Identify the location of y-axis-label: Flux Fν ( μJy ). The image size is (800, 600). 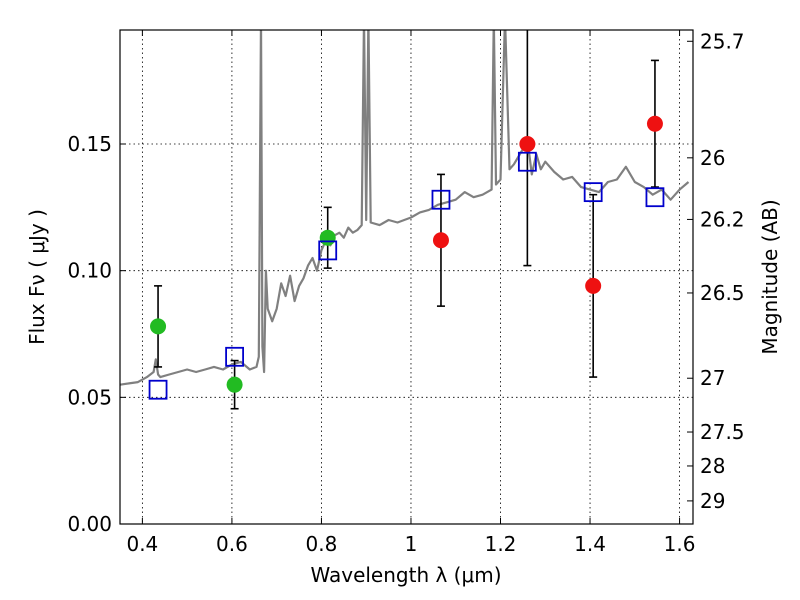
(37, 277).